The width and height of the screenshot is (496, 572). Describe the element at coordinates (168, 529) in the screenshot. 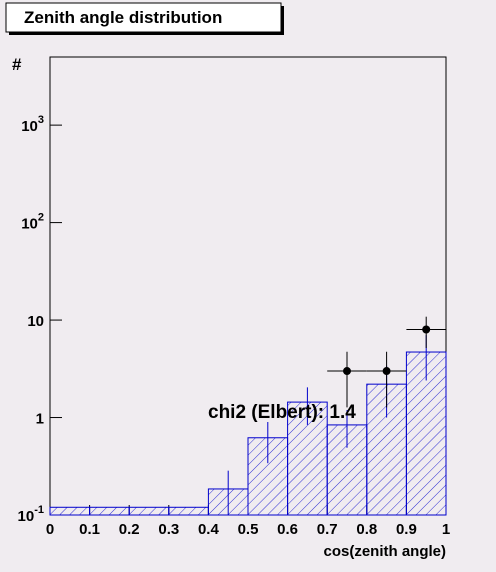

I see `x-tick-label: 0.3` at that location.